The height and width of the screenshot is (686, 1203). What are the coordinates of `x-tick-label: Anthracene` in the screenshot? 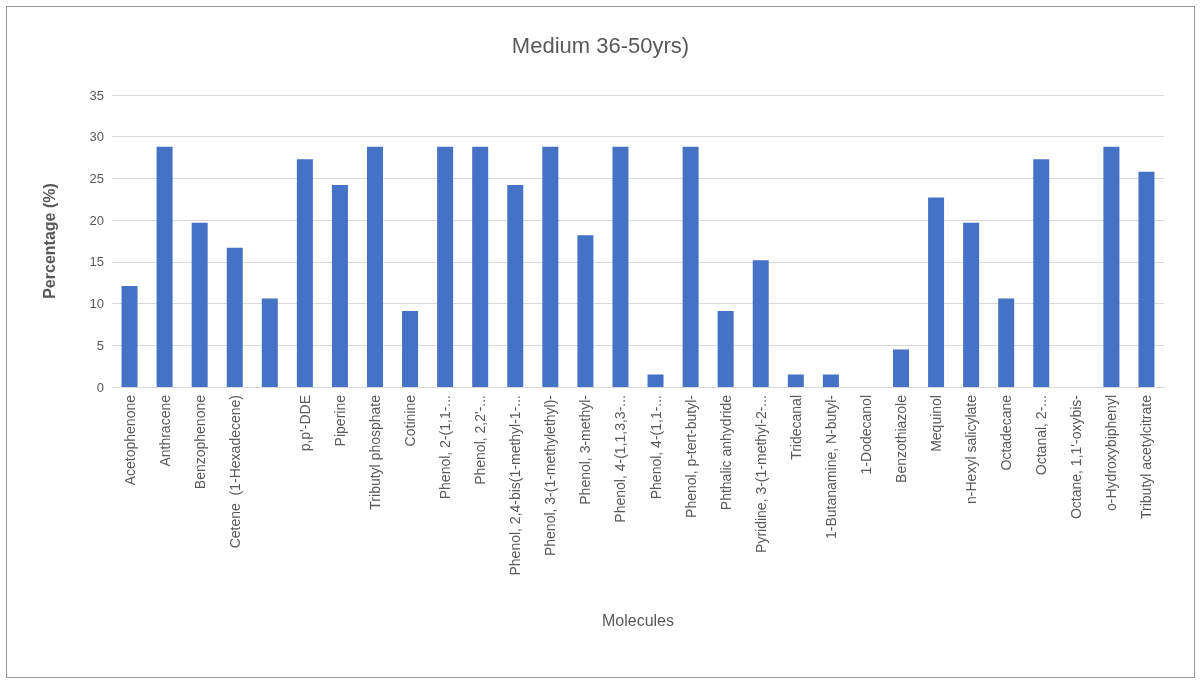 It's located at (164, 430).